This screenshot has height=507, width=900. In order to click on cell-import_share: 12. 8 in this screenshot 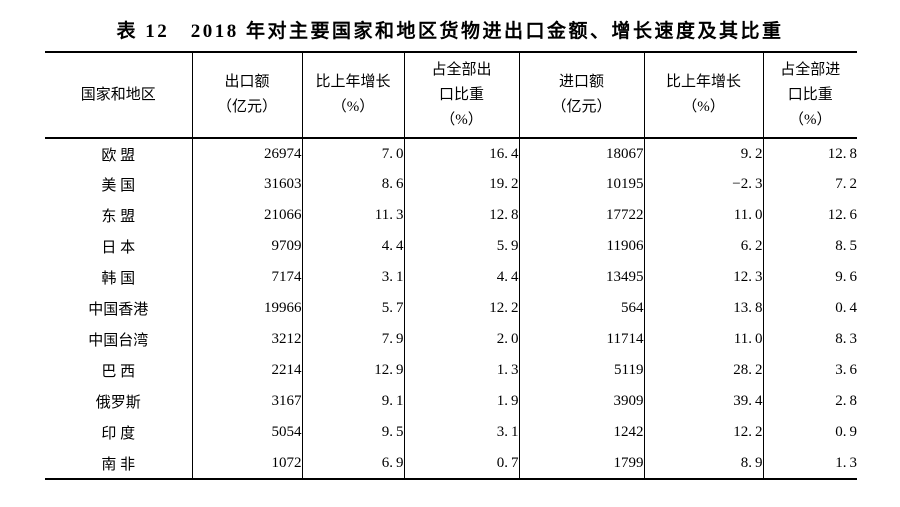, I will do `click(809, 153)`.